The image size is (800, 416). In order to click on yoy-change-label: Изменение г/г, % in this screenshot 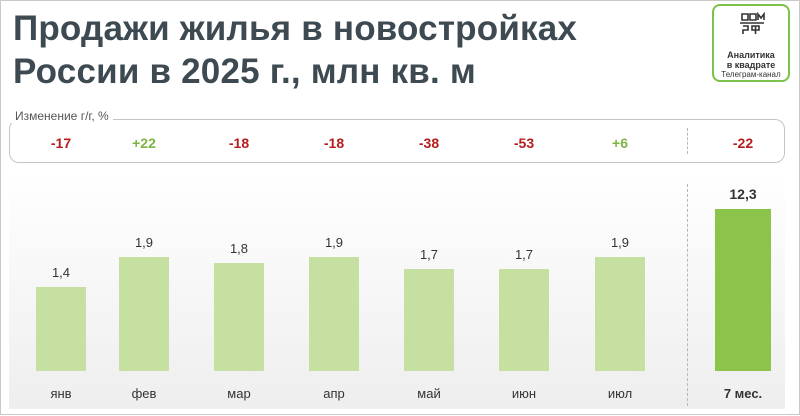, I will do `click(62, 116)`.